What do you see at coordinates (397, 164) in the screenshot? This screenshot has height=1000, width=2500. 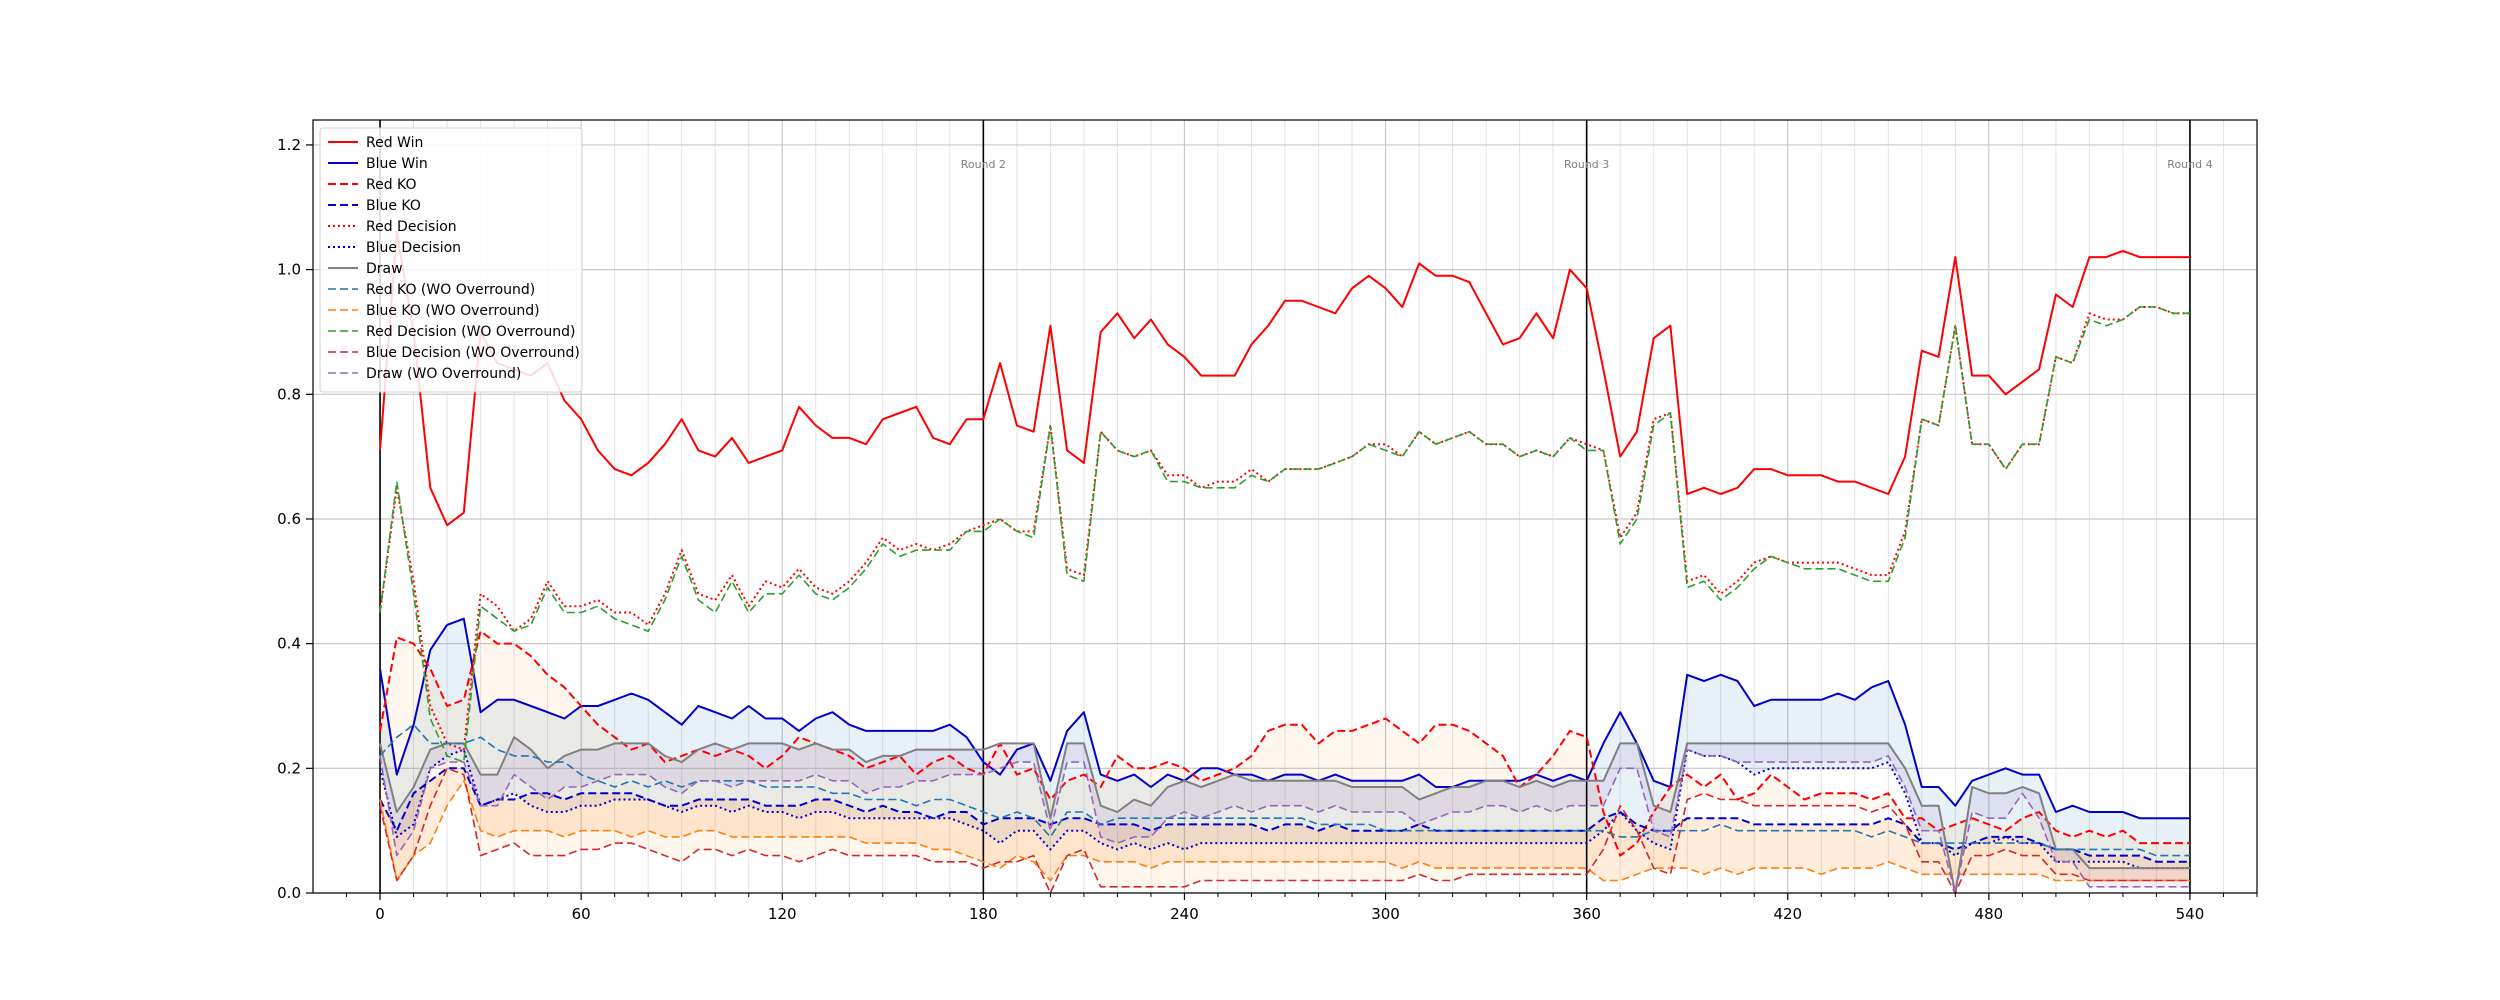 I see `legend-label: Blue Win` at bounding box center [397, 164].